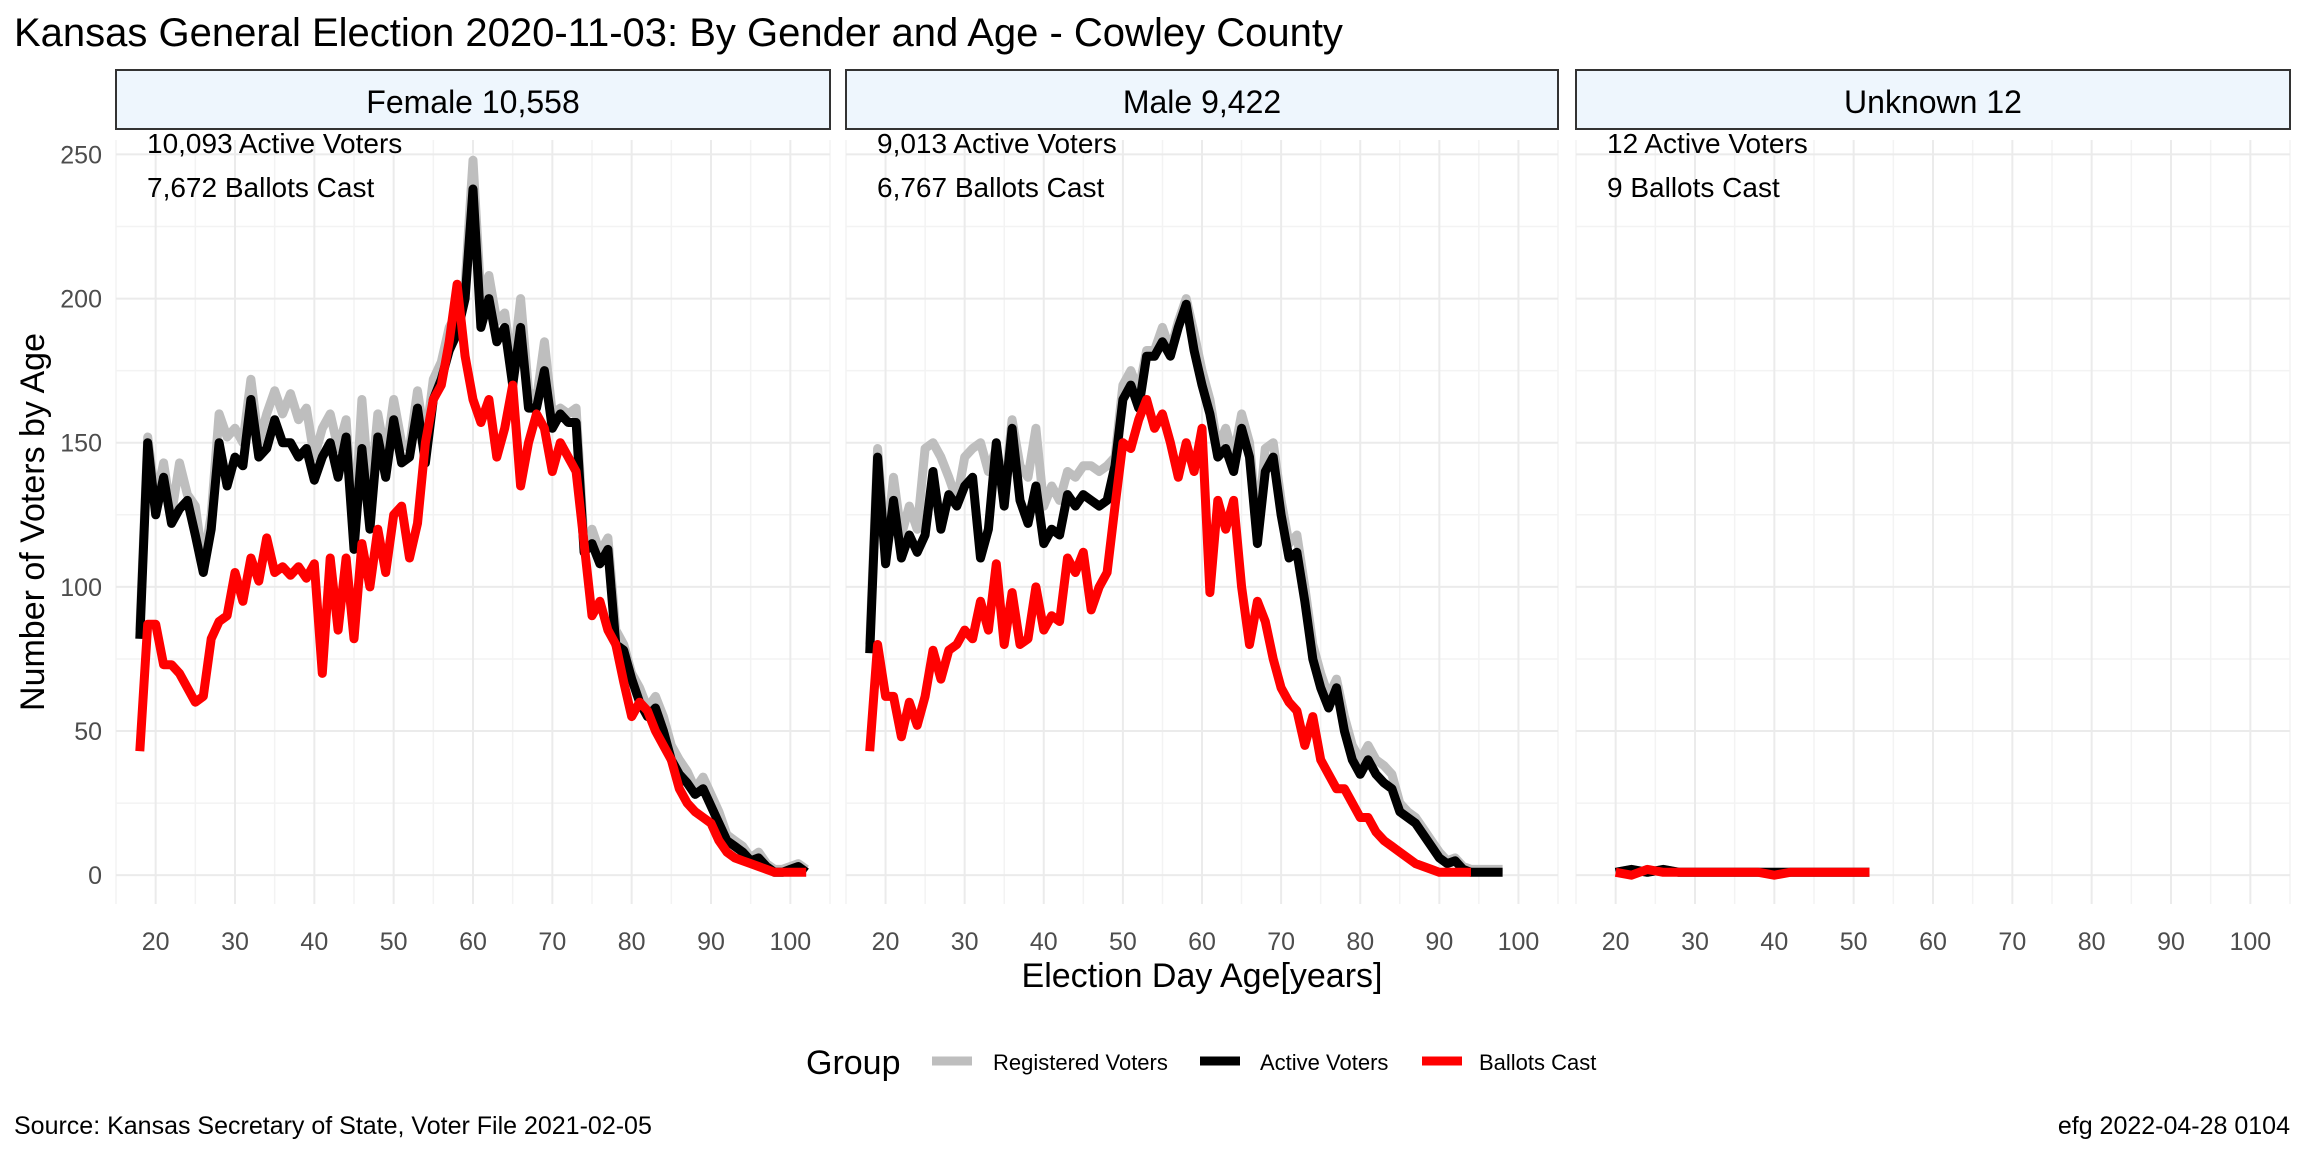  I want to click on annotation-active-voters: 9,013 Active Voters, so click(997, 143).